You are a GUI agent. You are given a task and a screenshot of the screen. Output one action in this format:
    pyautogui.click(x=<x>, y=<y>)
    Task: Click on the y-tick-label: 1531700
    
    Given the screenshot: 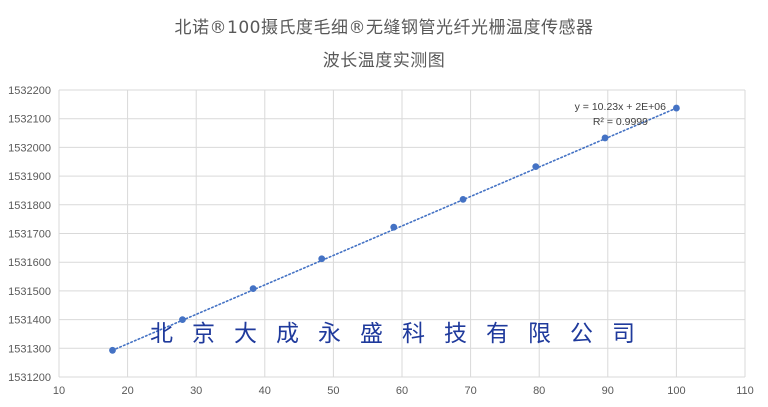 What is the action you would take?
    pyautogui.click(x=29, y=235)
    